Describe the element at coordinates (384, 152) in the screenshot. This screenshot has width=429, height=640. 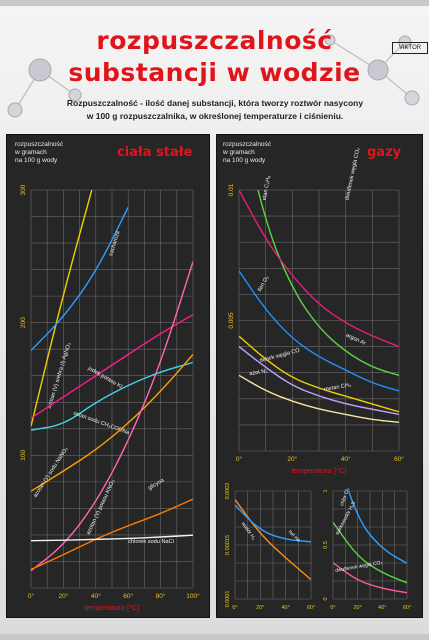
I see `gases-chart-title: gazy` at that location.